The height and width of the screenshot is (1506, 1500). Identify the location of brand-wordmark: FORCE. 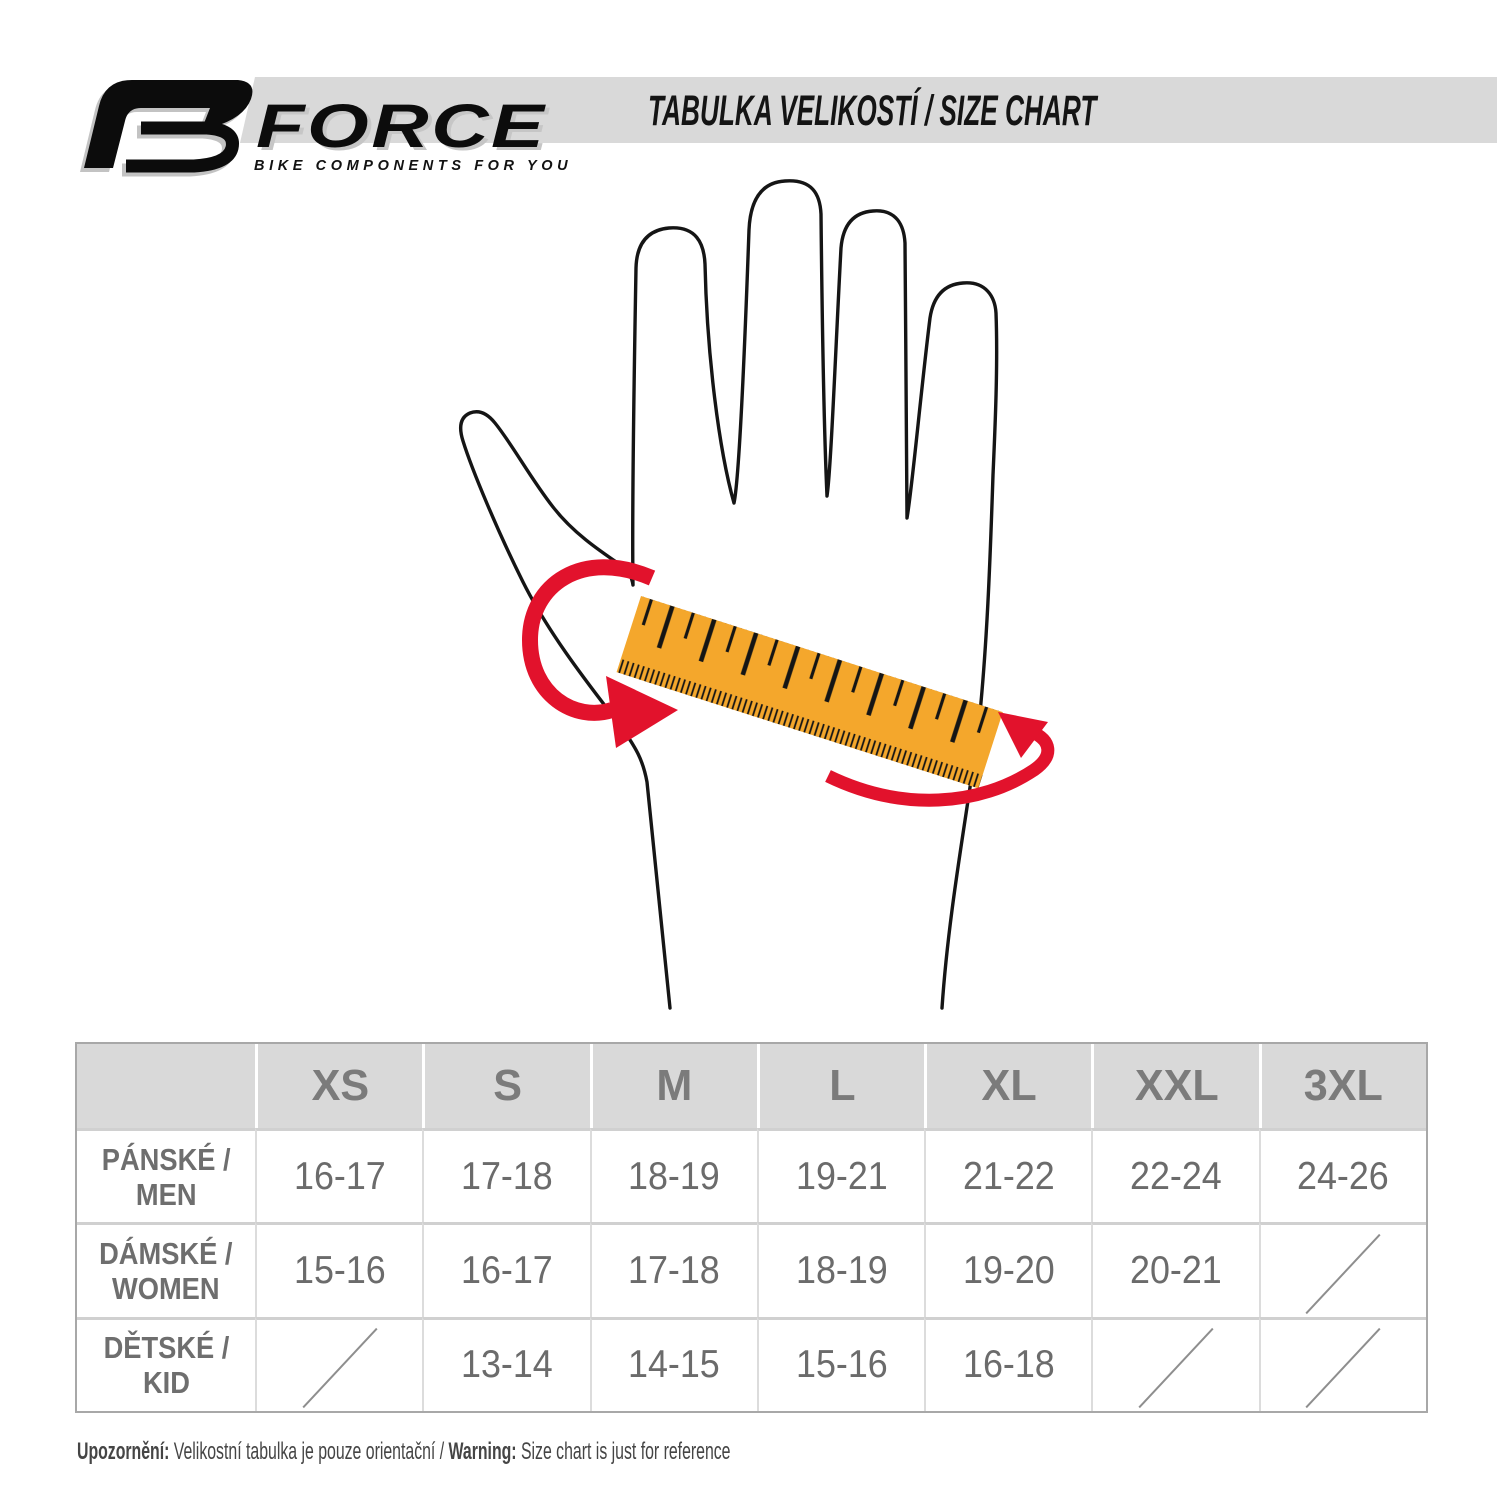
(401, 126).